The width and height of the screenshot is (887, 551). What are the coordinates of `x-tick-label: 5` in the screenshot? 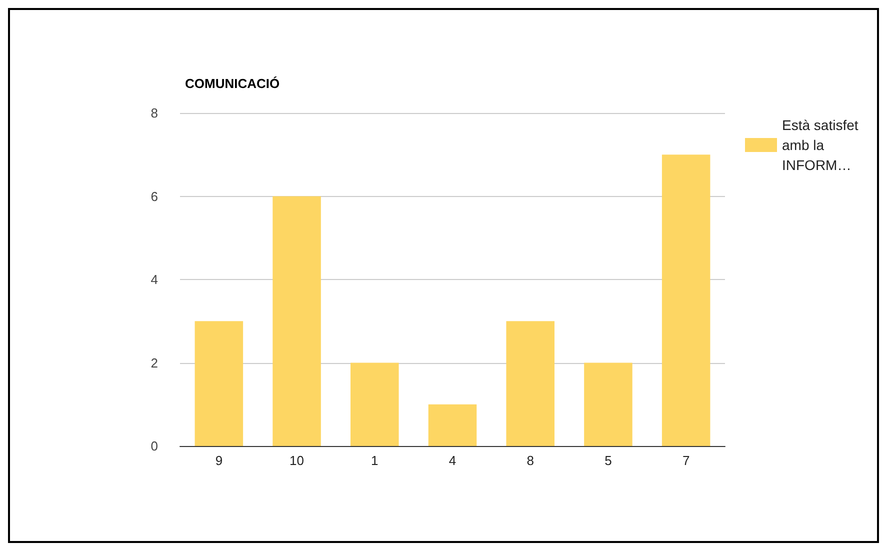 It's located at (608, 460).